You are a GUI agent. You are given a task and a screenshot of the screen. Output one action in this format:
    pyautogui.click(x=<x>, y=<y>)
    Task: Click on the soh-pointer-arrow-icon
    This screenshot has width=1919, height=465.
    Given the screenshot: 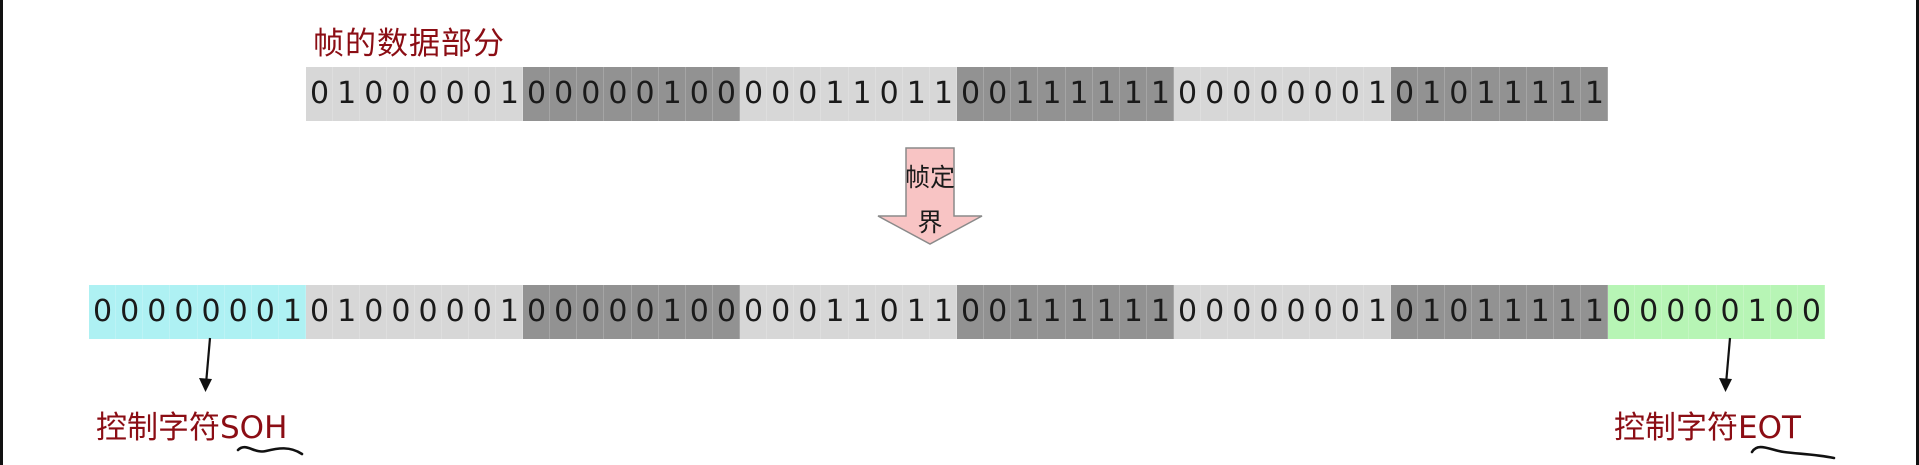 What is the action you would take?
    pyautogui.click(x=205, y=364)
    